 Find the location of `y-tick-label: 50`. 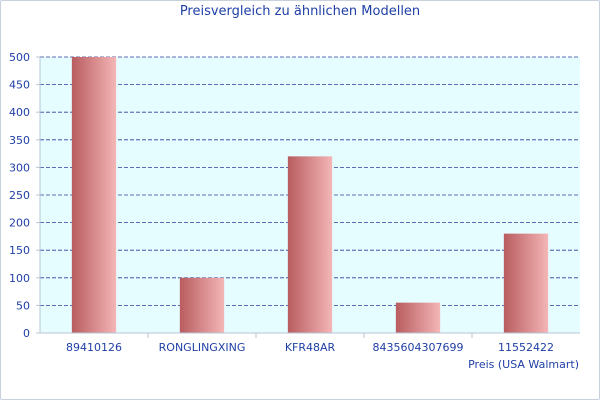

y-tick-label: 50 is located at coordinates (23, 305).